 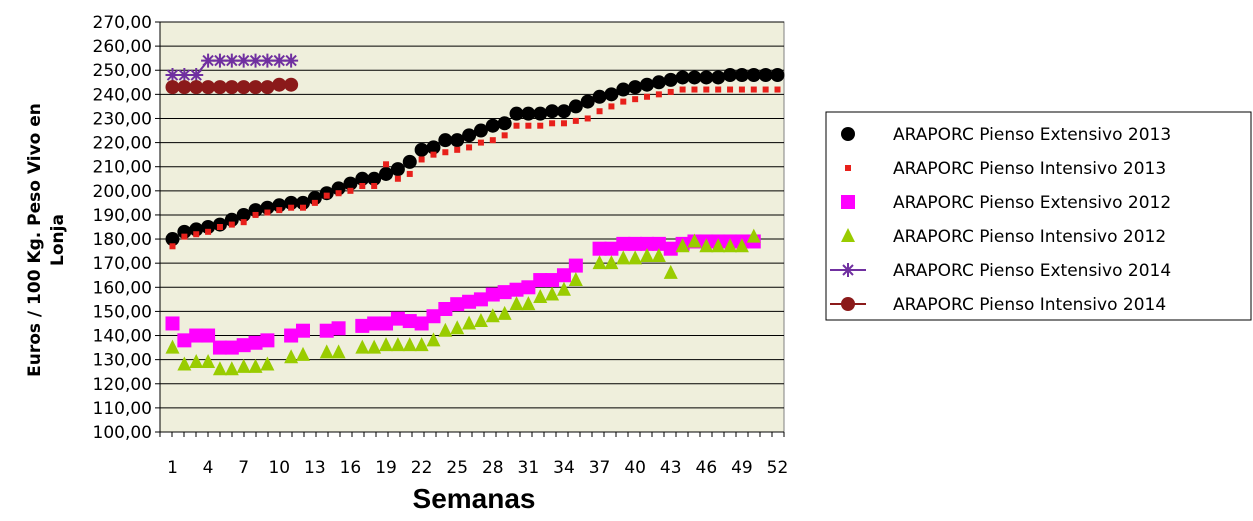 What do you see at coordinates (122, 144) in the screenshot?
I see `y-tick-label: 220,00` at bounding box center [122, 144].